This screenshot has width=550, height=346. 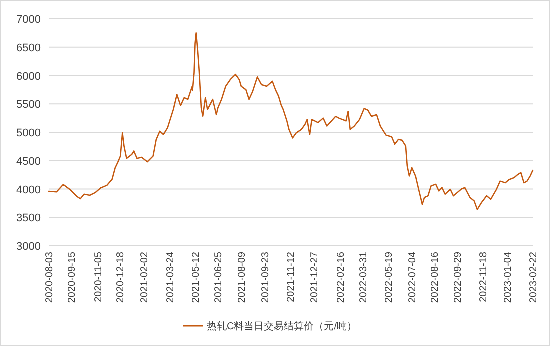 I want to click on y-tick-label: 3500, so click(x=28, y=218).